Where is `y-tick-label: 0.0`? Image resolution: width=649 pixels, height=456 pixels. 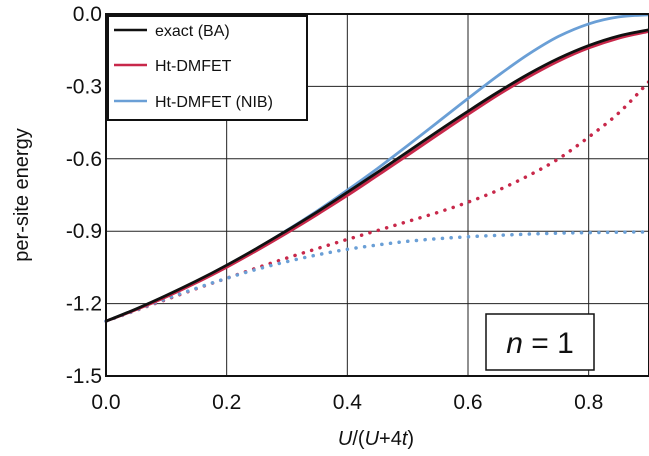
y-tick-label: 0.0 is located at coordinates (87, 14).